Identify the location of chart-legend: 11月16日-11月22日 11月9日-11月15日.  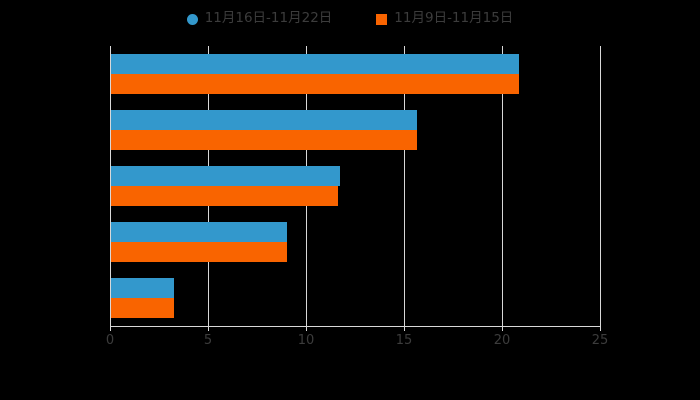
(350, 19).